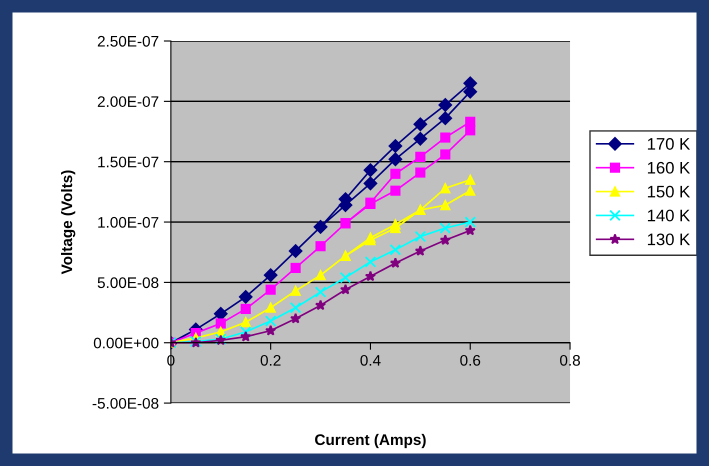  What do you see at coordinates (128, 102) in the screenshot?
I see `y-tick-label: 2.00E-07` at bounding box center [128, 102].